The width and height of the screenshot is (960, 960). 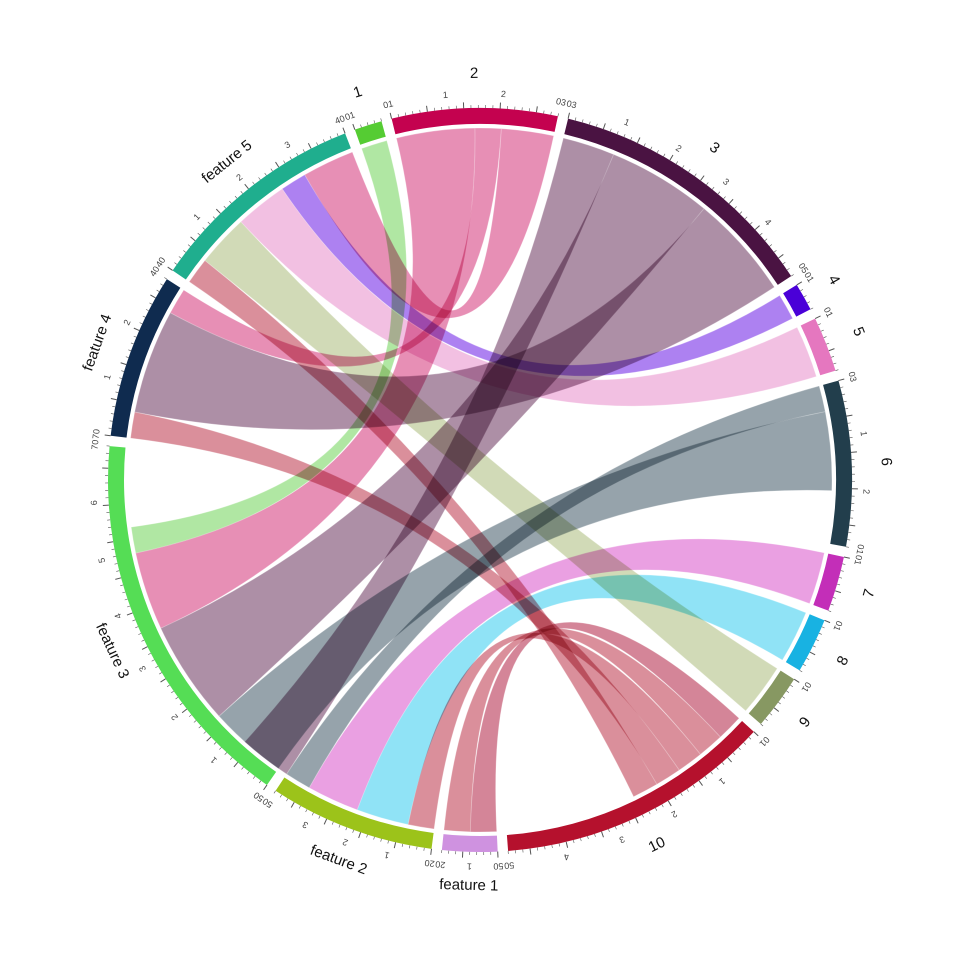 What do you see at coordinates (561, 102) in the screenshot?
I see `tick-label: 03` at bounding box center [561, 102].